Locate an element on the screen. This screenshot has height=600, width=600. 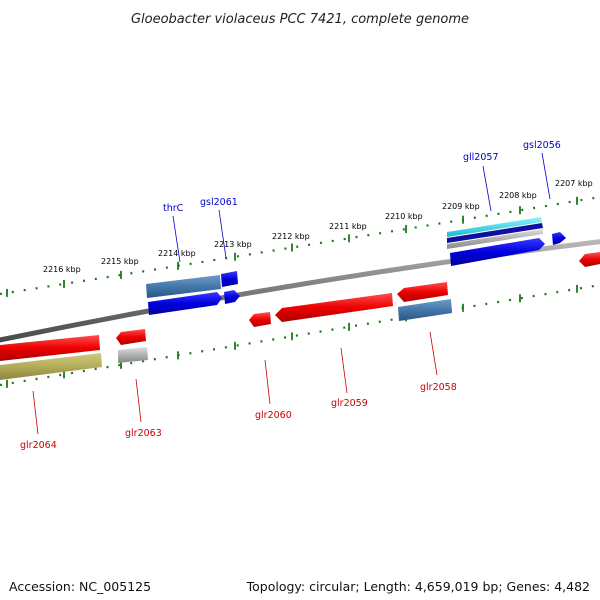
feature-glr2060 is located at coordinates (260, 319).